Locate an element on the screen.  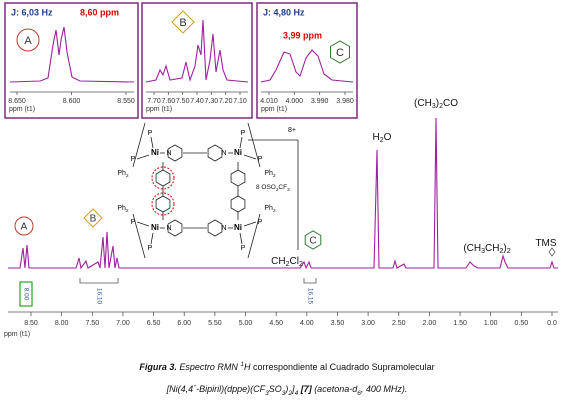
caption-part: 6 is located at coordinates (359, 393).